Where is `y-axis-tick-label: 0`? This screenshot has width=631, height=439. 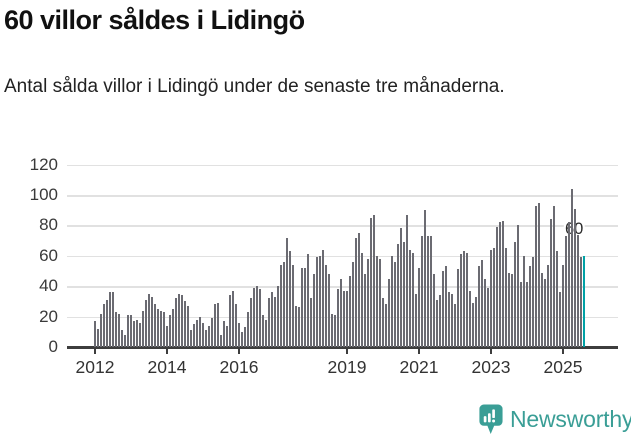
y-axis-tick-label: 0 is located at coordinates (53, 346).